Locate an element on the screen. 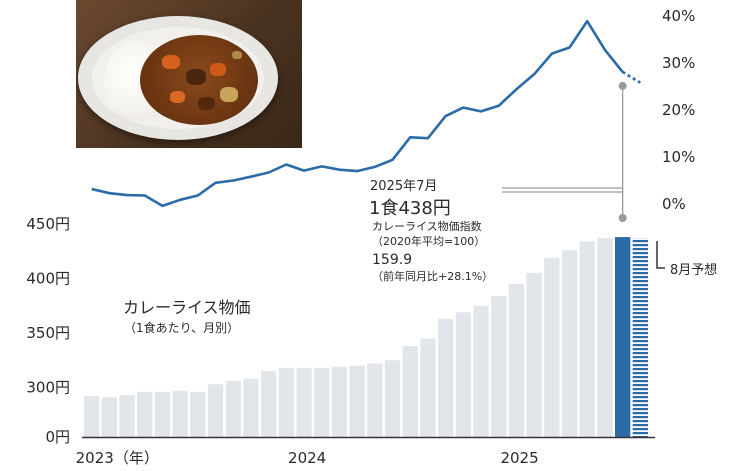  annotation-index-name: カレーライス物価指数 is located at coordinates (427, 226).